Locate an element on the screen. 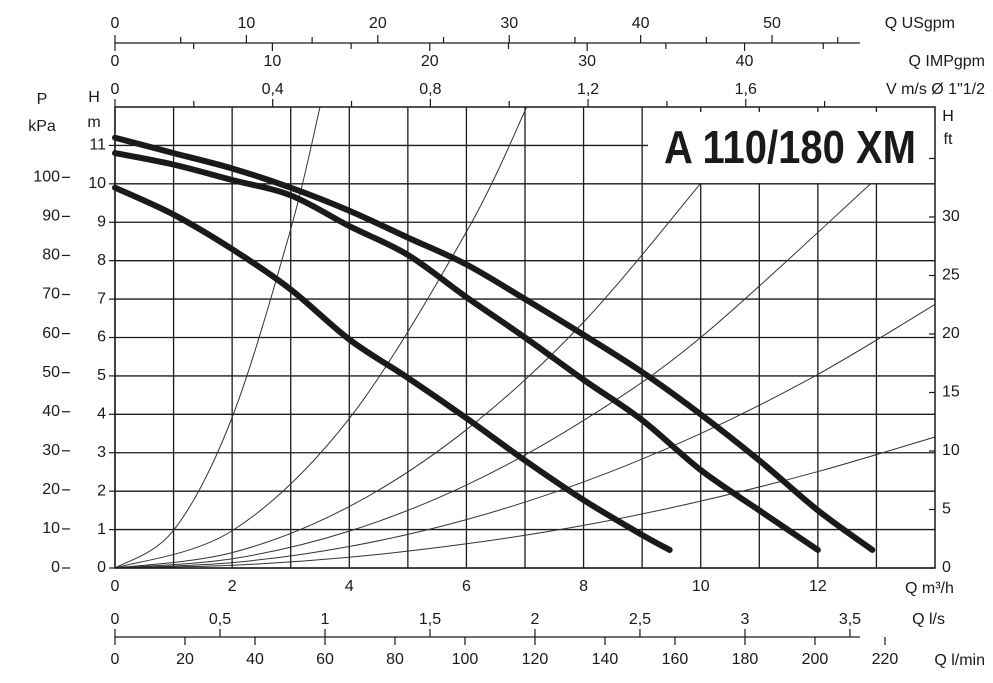 Image resolution: width=993 pixels, height=683 pixels. x-tick-label: 12 is located at coordinates (818, 586).